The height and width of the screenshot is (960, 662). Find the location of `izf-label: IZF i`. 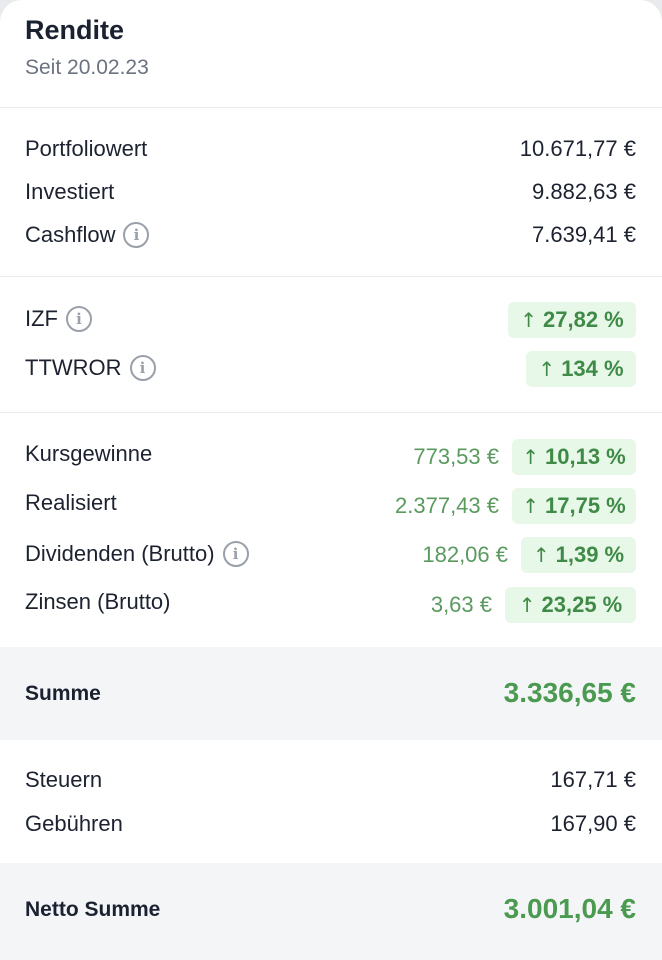

izf-label: IZF i is located at coordinates (58, 319).